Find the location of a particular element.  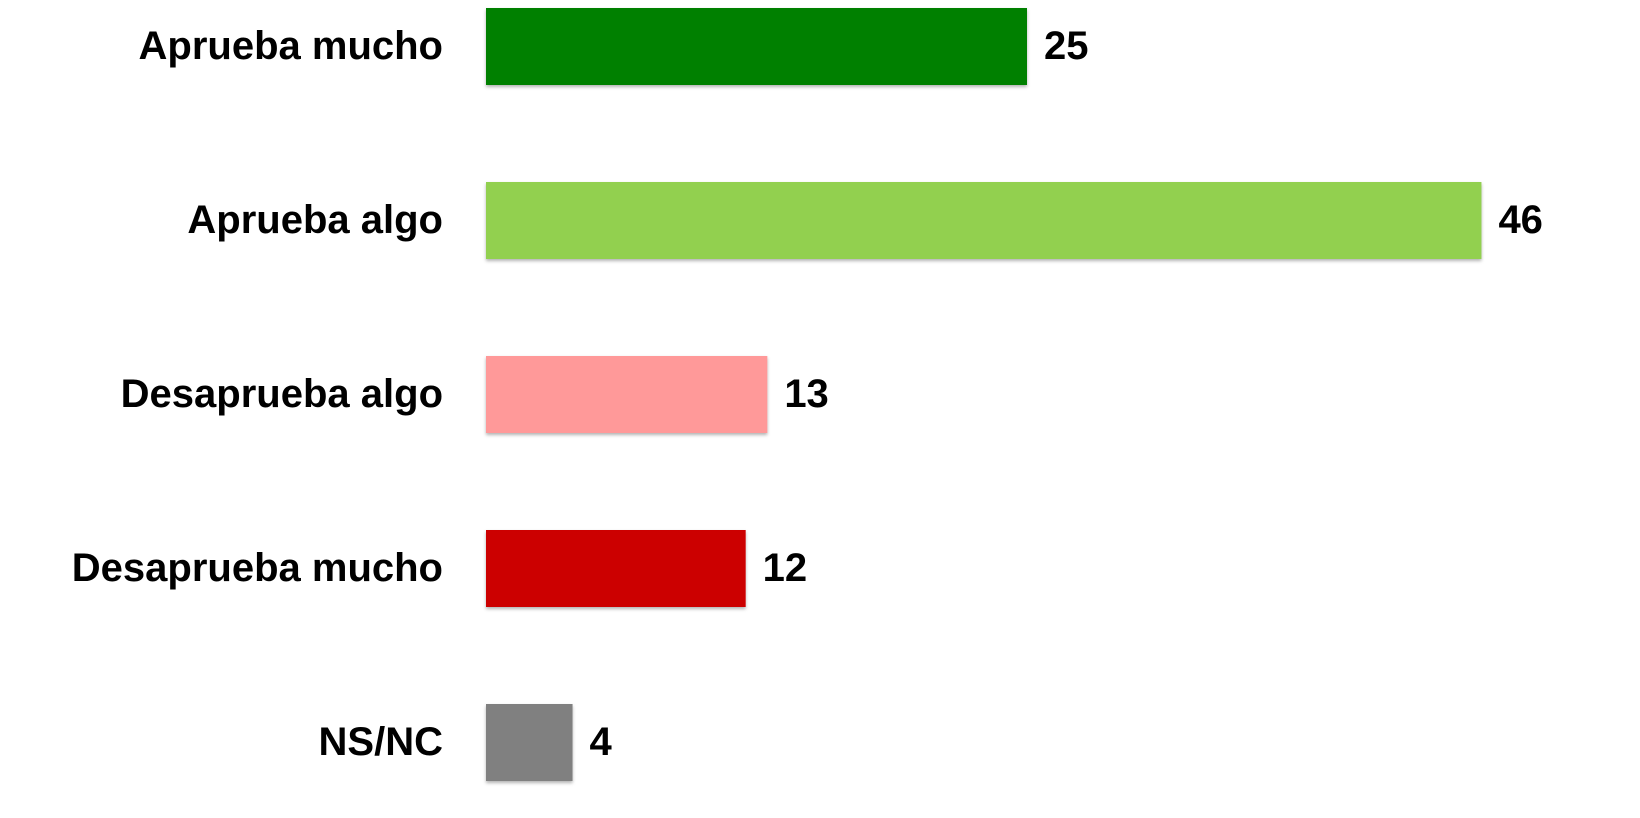

value-label: 25 is located at coordinates (1066, 46).